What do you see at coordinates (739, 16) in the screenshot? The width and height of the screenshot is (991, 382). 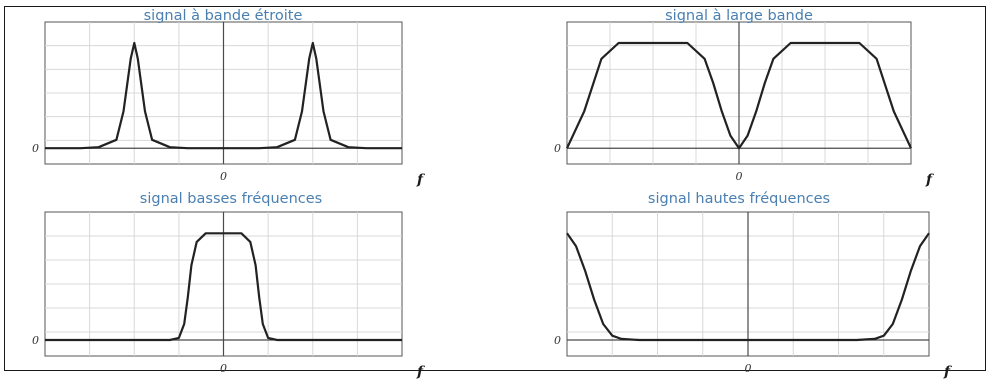 I see `chart-title: signal à large bande` at bounding box center [739, 16].